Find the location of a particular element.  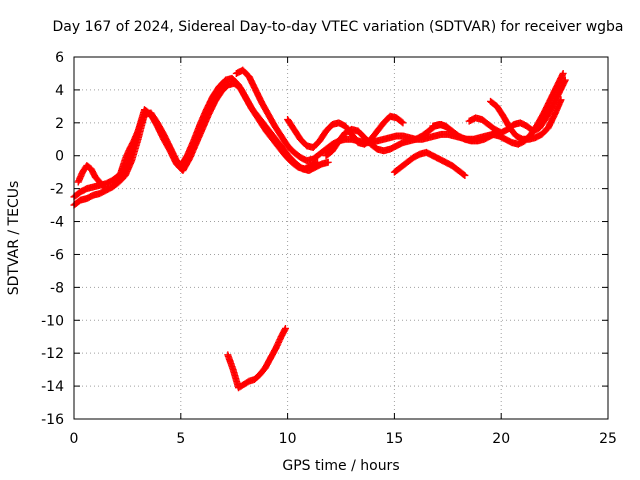

x-axis-label: GPS time / hours is located at coordinates (340, 466).